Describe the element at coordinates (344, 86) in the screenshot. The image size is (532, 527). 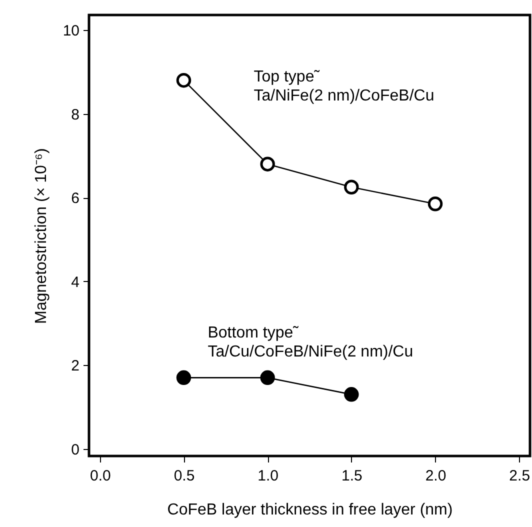
I see `text: Top type˜ Ta/NiFe(2 nm)/CoFeB/Cu` at that location.